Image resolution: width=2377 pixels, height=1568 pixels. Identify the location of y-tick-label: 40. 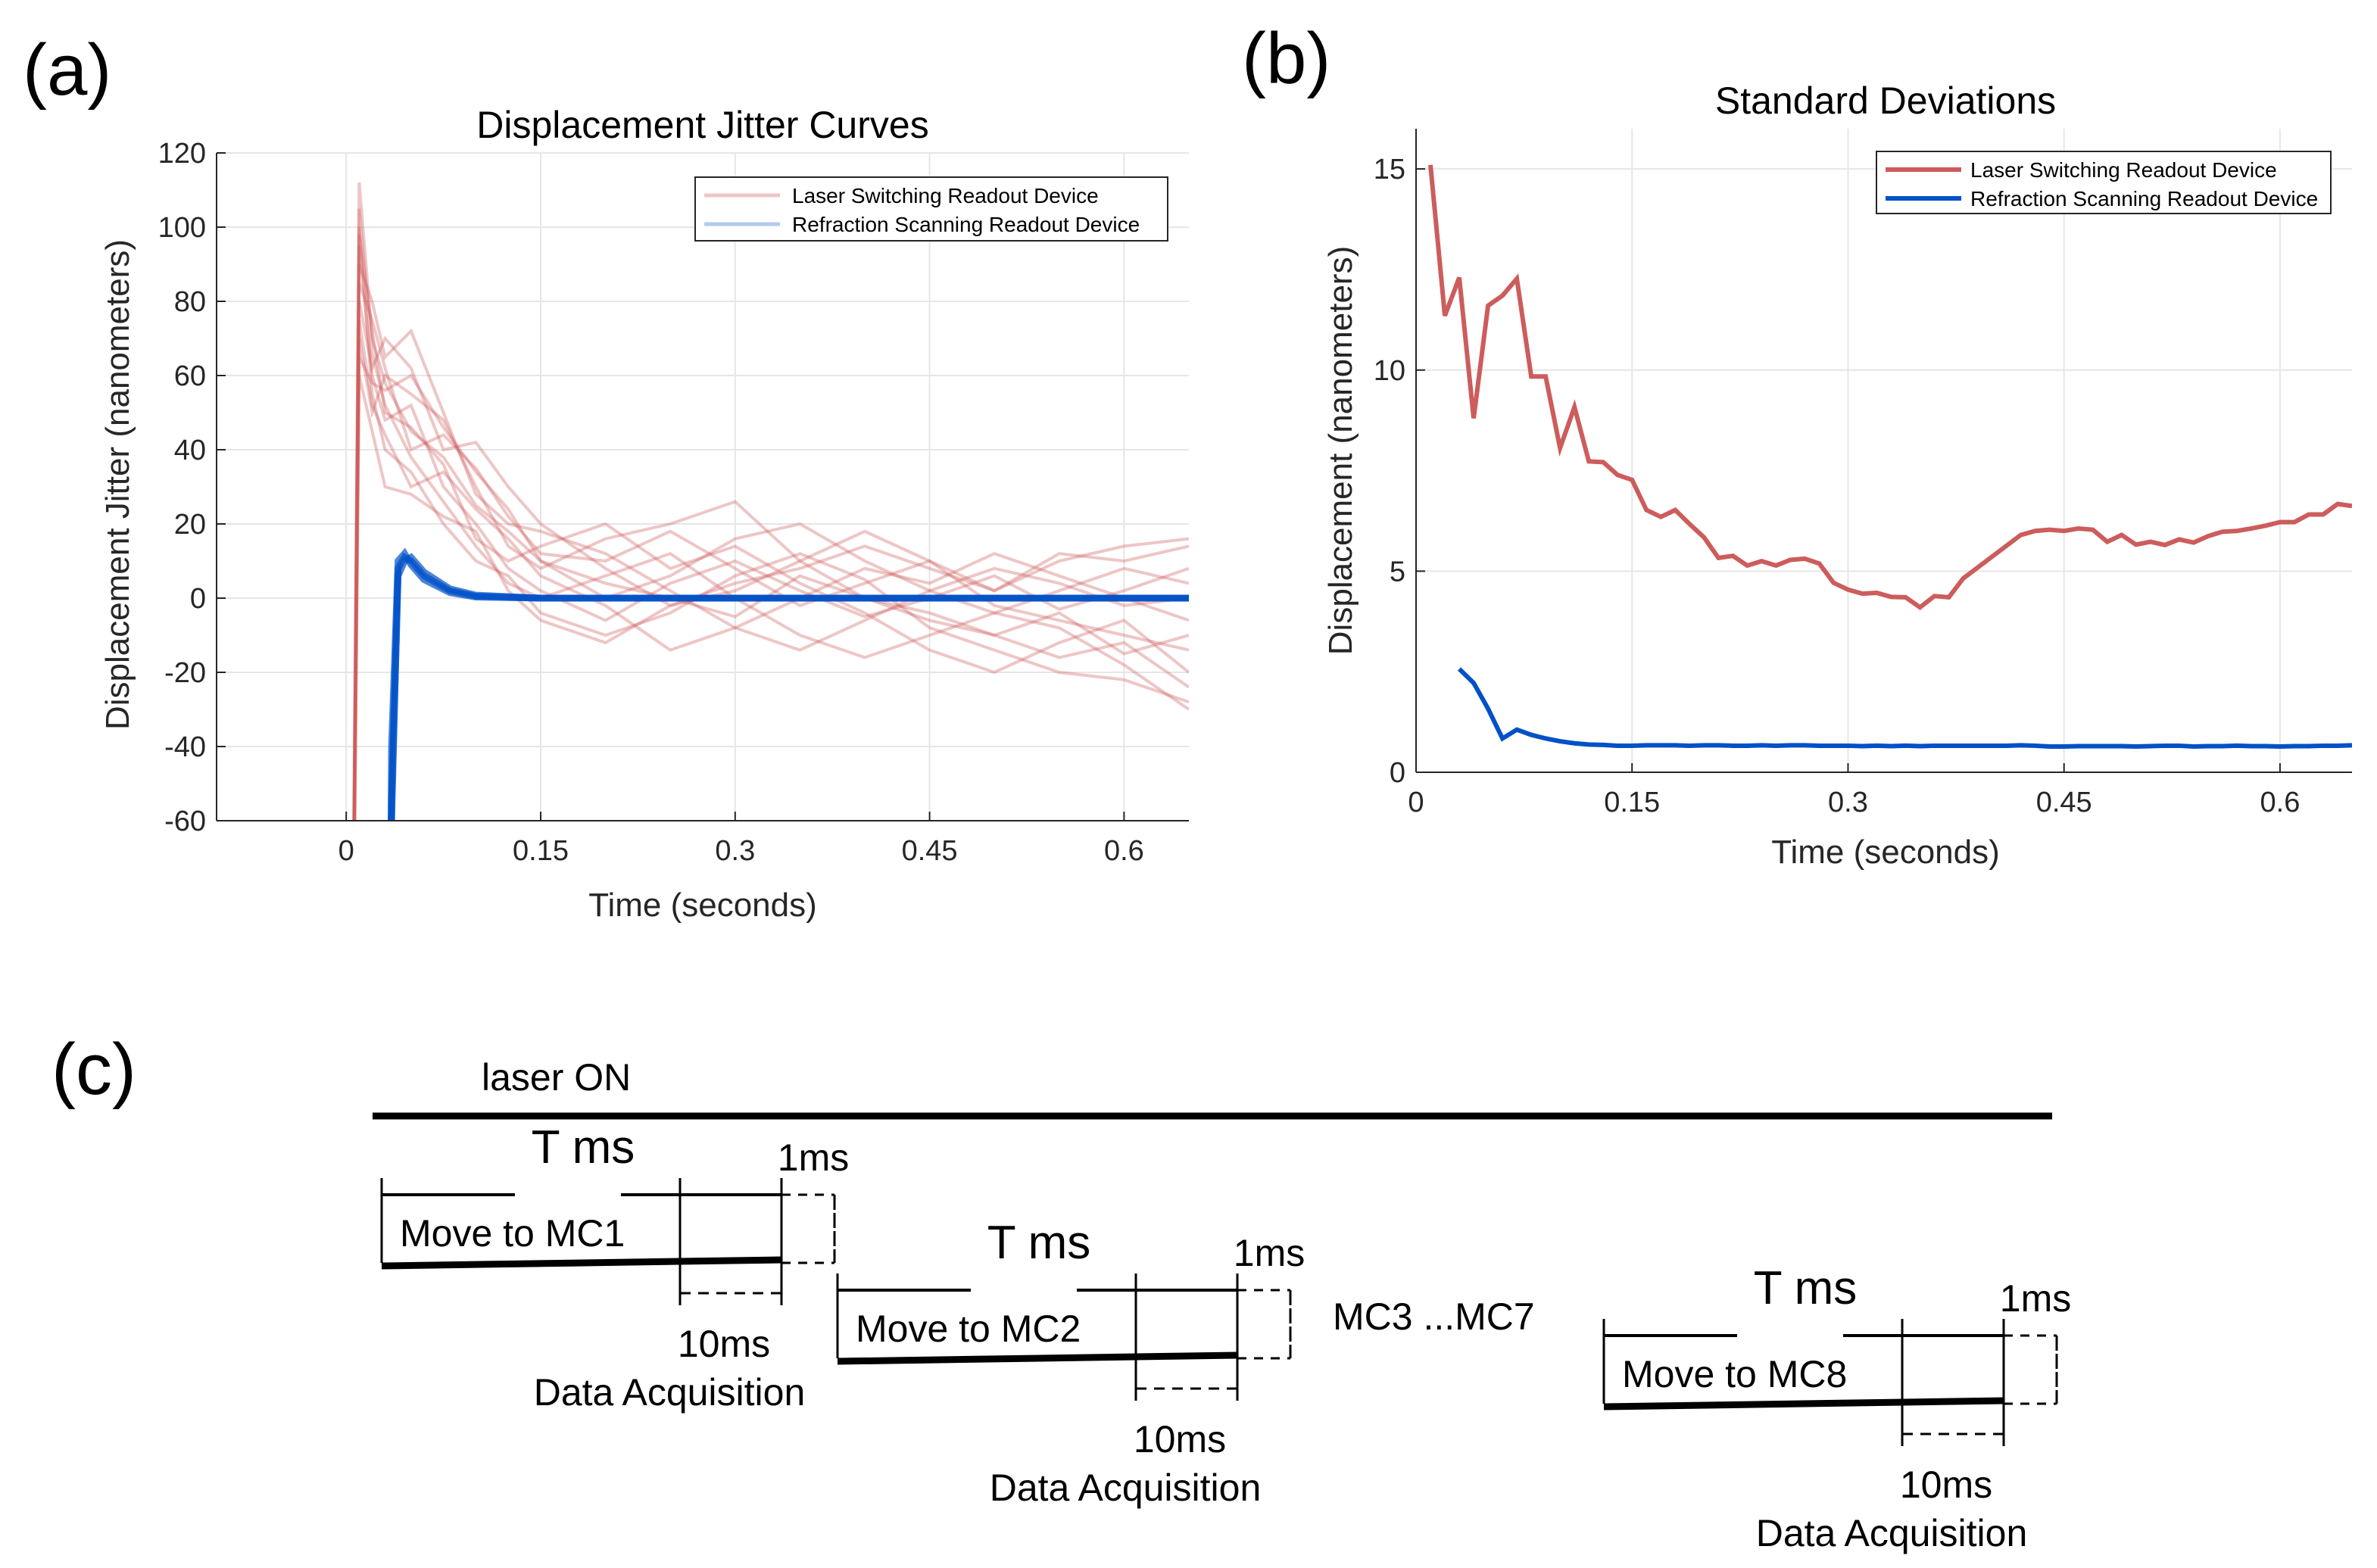
(190, 451).